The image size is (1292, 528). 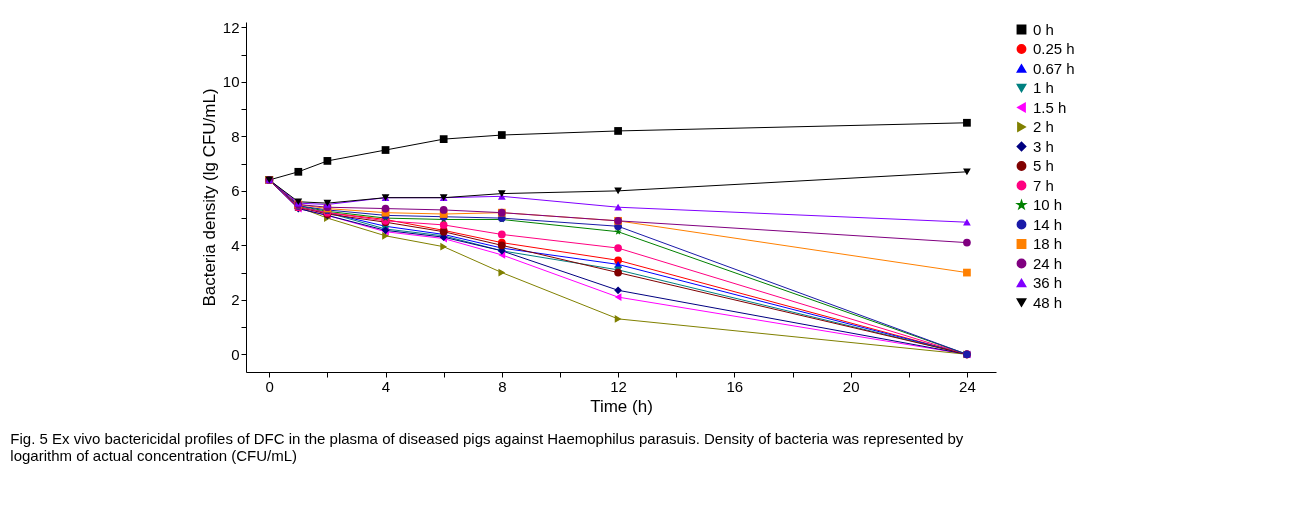 I want to click on legend-label: 0.67 h, so click(x=1054, y=68).